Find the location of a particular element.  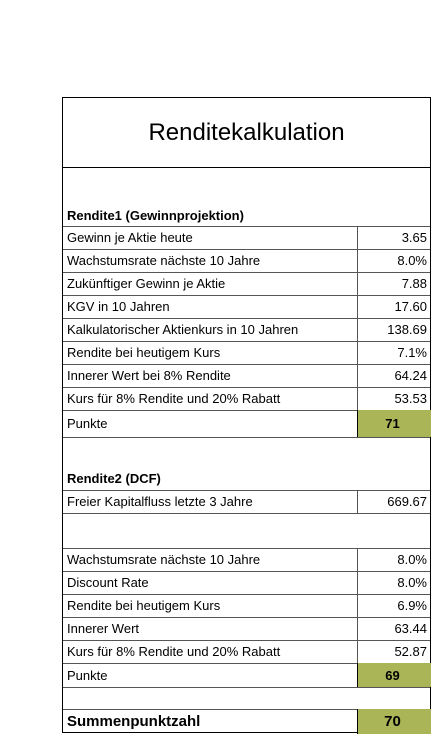

row-value: 52.87 is located at coordinates (394, 651).